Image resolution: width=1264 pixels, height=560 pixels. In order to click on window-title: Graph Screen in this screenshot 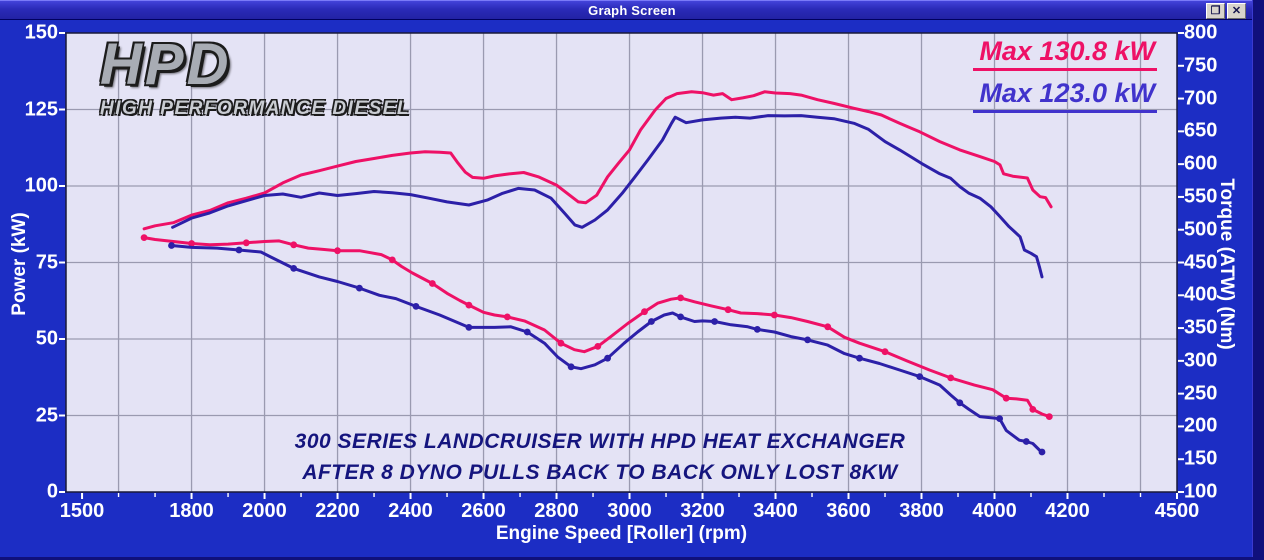, I will do `click(632, 10)`.